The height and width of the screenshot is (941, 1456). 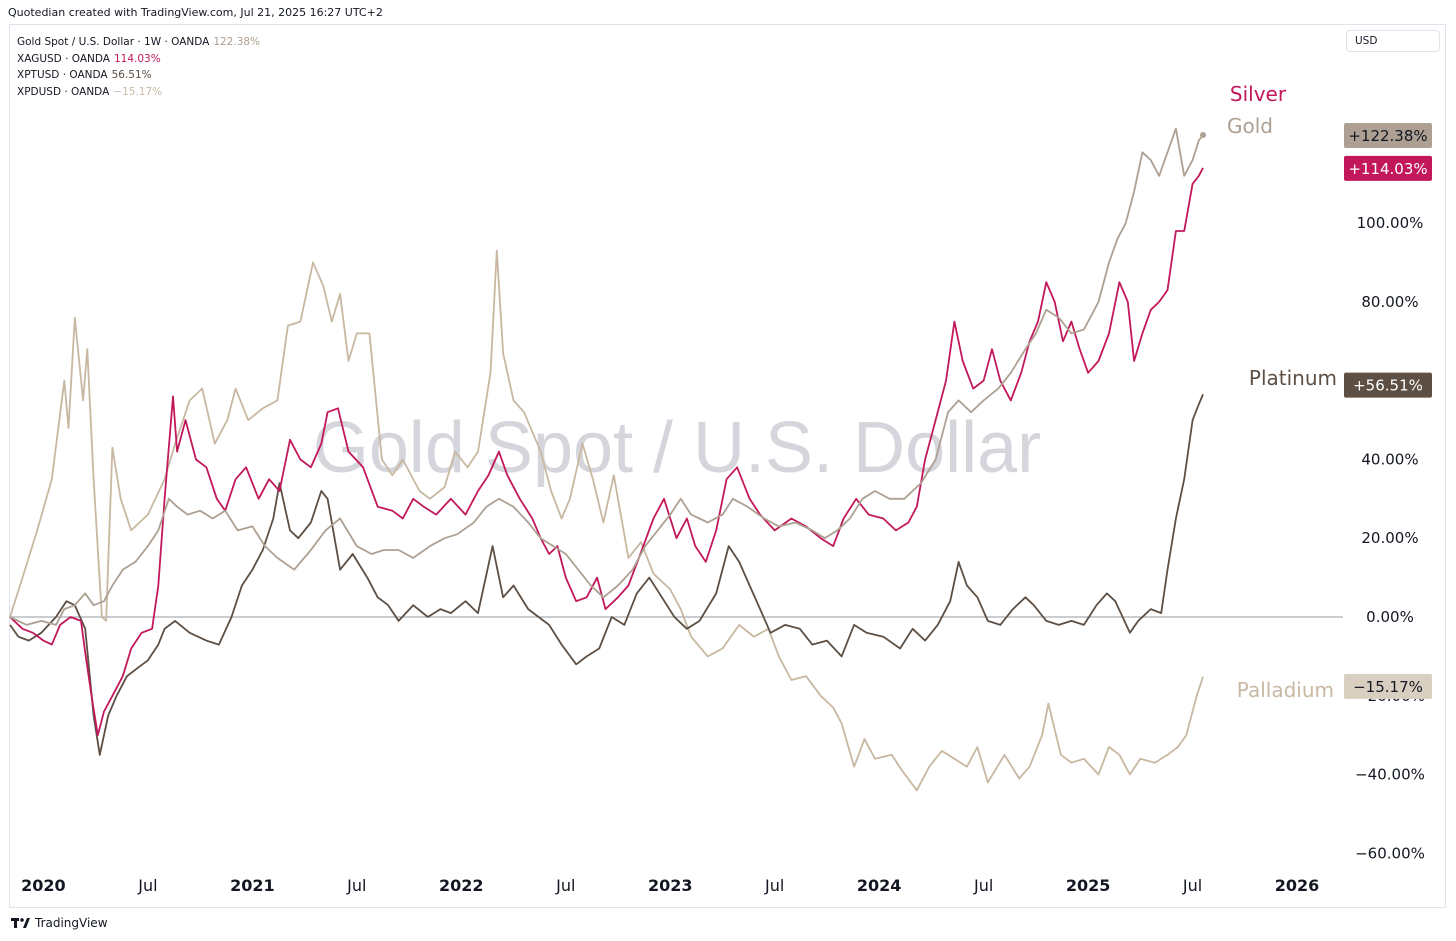 I want to click on x-tick-label: 2020, so click(x=43, y=885).